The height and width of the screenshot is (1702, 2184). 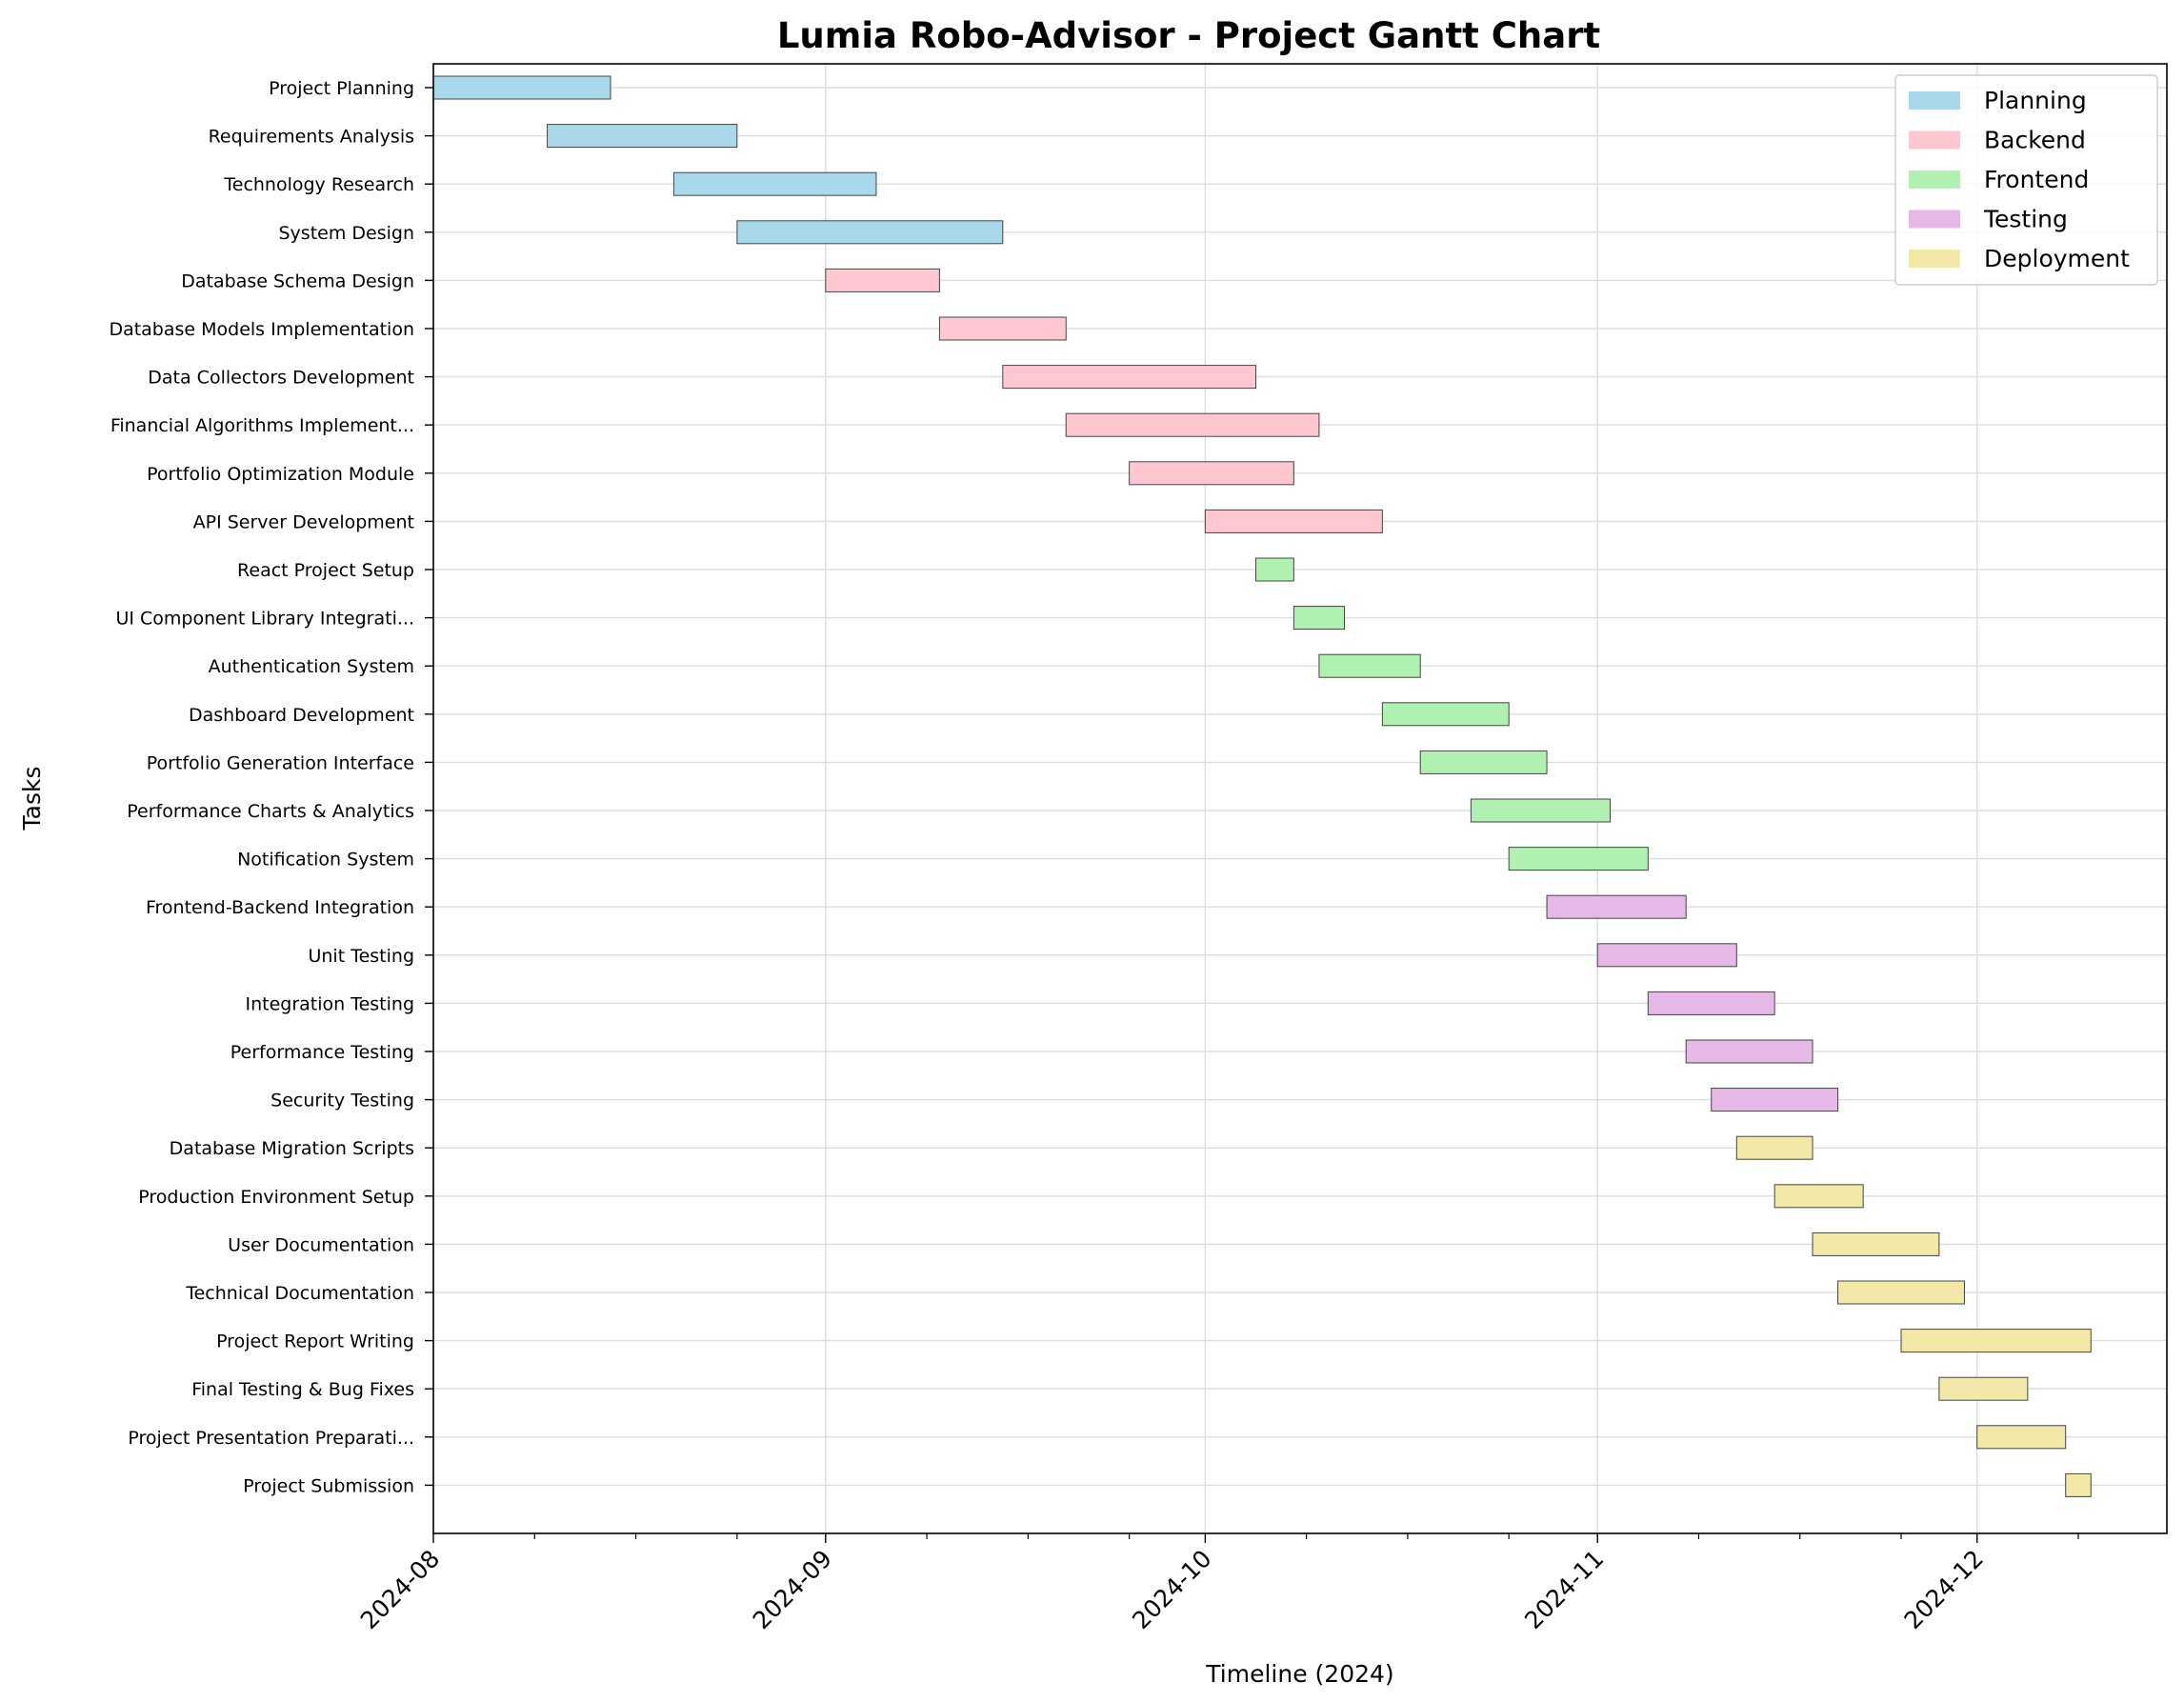 What do you see at coordinates (270, 812) in the screenshot?
I see `task-label: Performance Charts & Analytics` at bounding box center [270, 812].